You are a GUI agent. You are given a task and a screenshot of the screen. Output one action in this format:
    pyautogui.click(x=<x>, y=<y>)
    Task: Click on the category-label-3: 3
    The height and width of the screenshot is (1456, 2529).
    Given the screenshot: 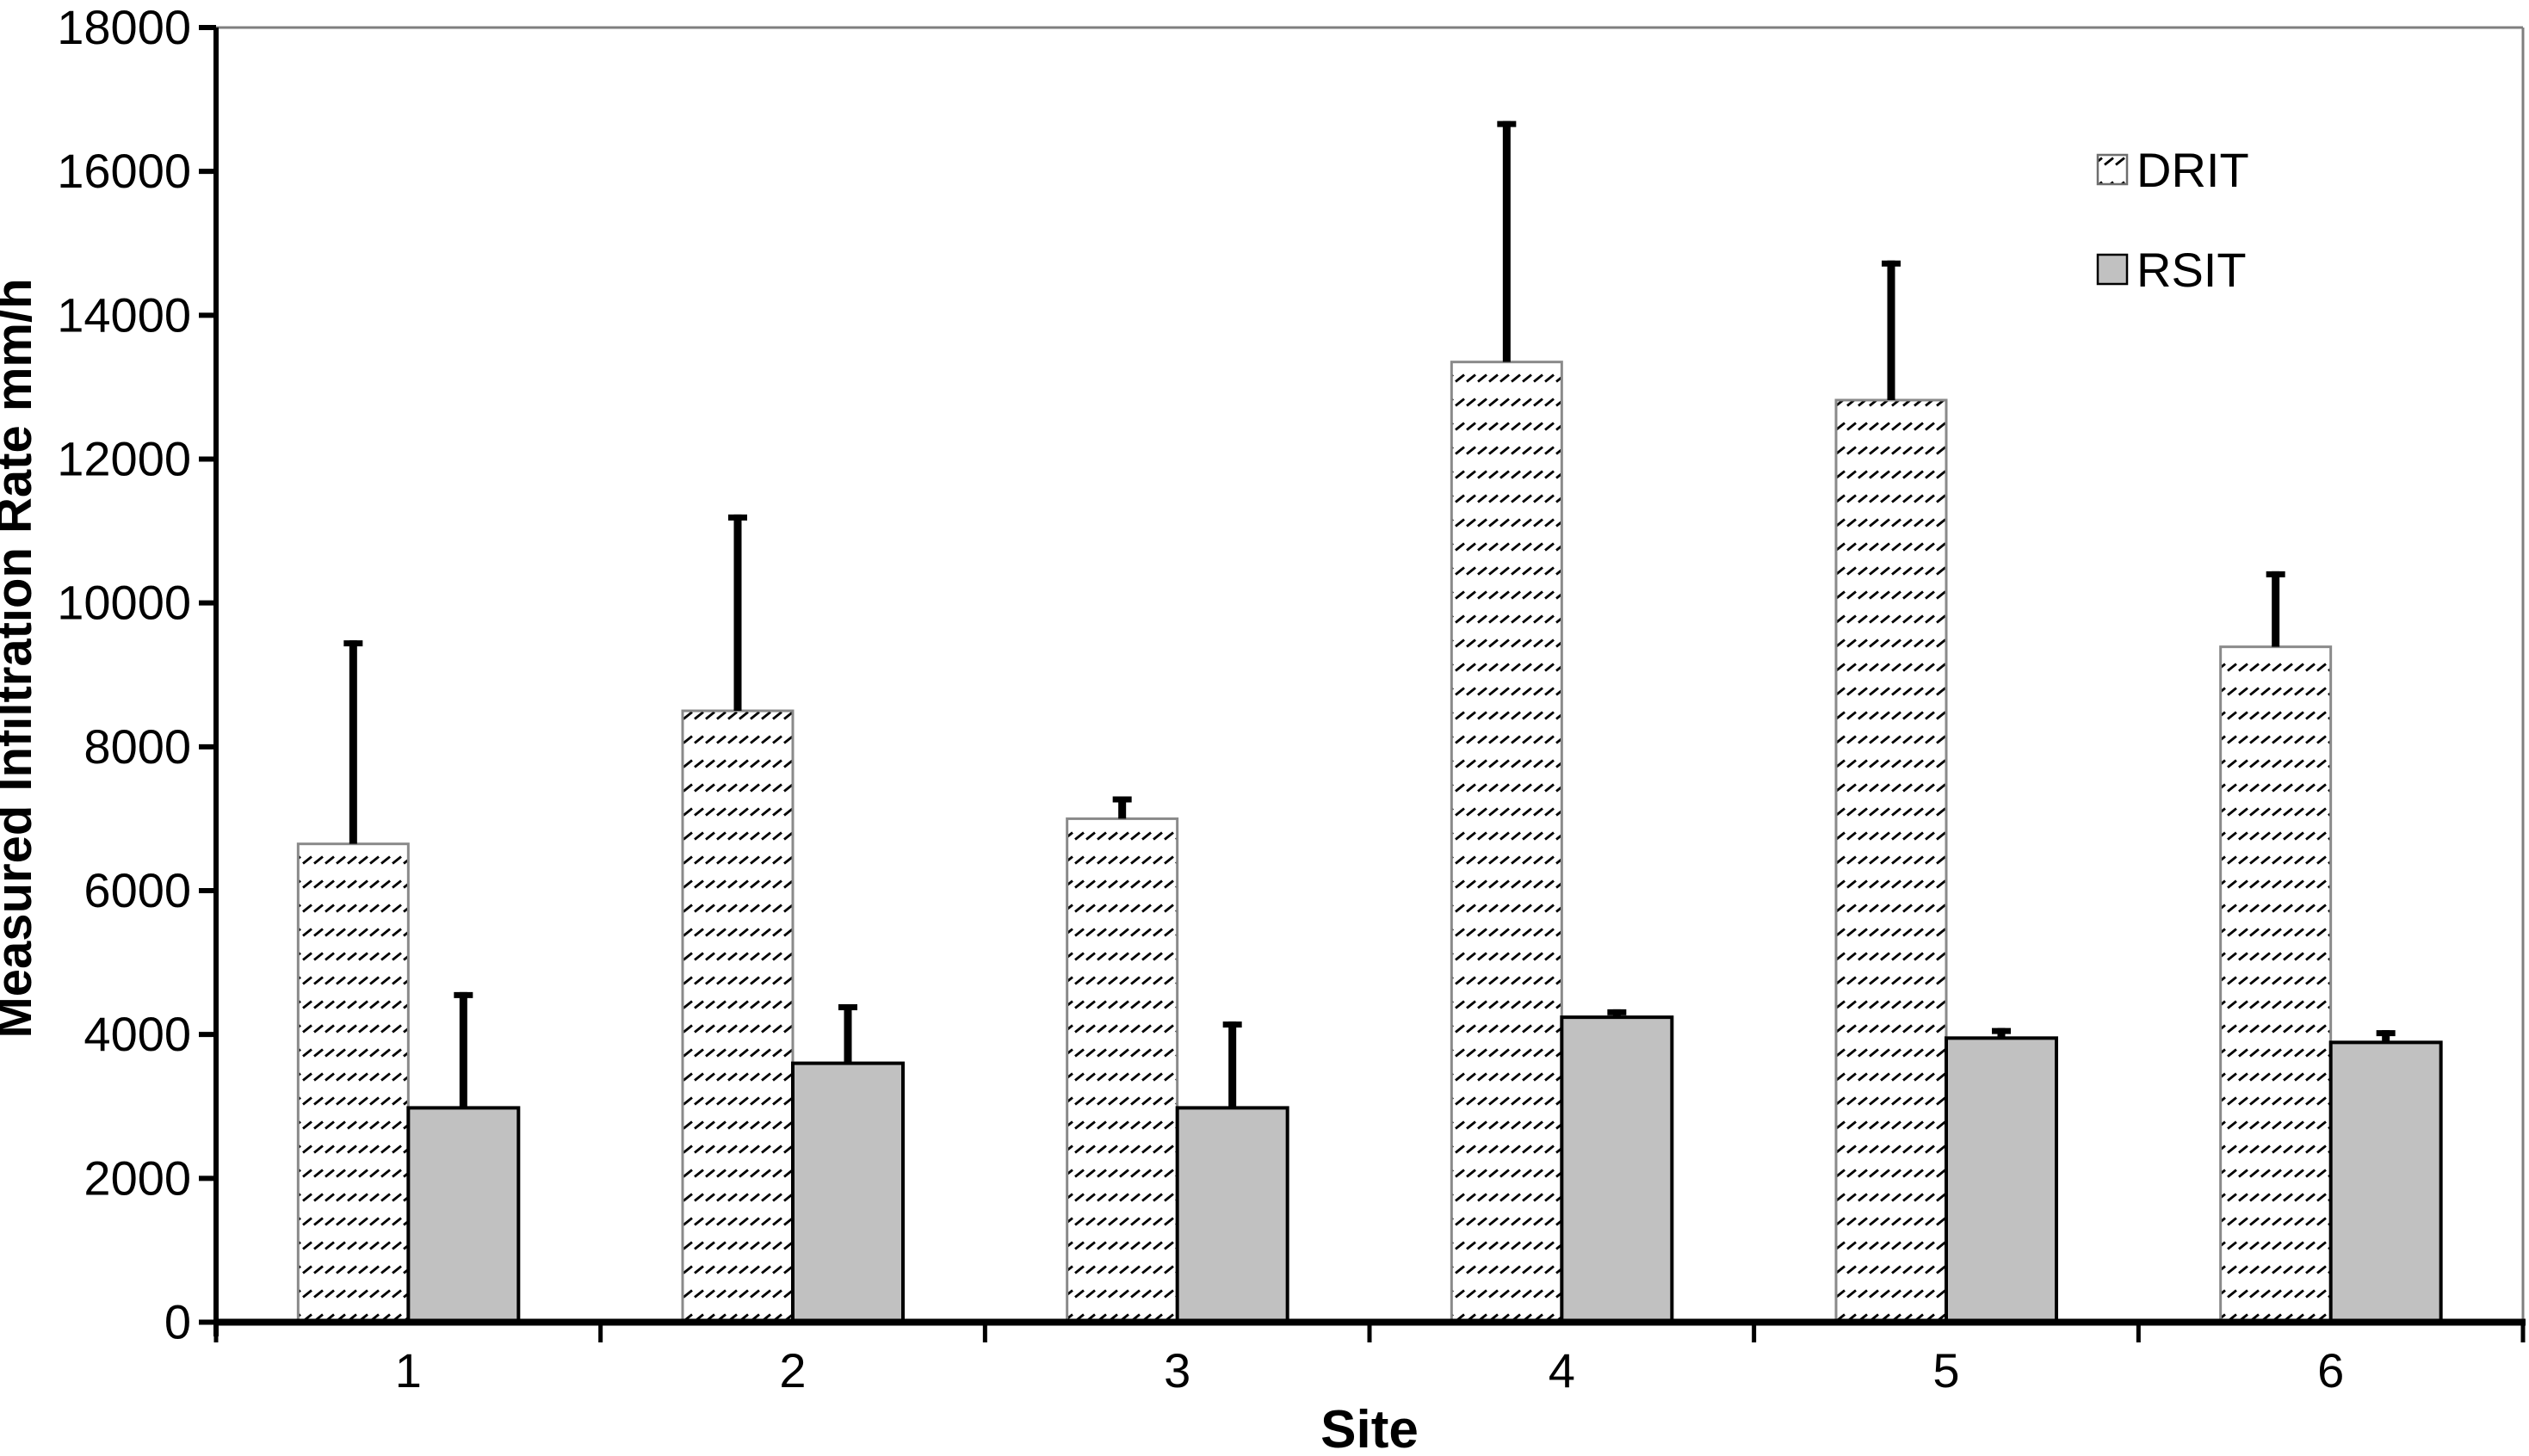 What is the action you would take?
    pyautogui.click(x=1177, y=1370)
    